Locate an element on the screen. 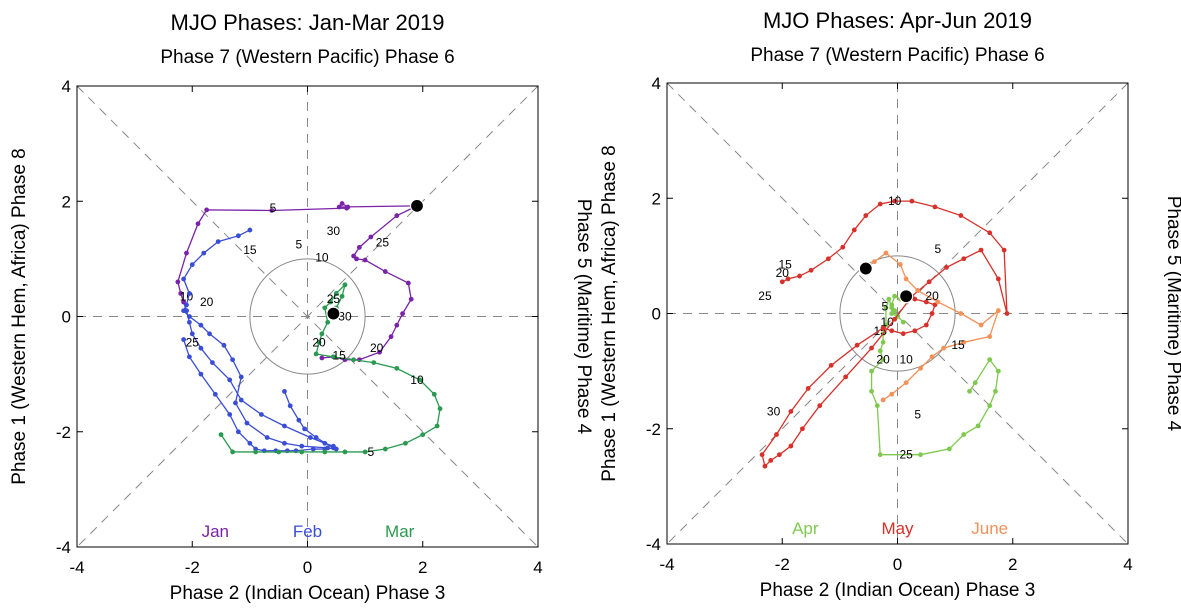  series-june-day-label: 5 is located at coordinates (917, 414).